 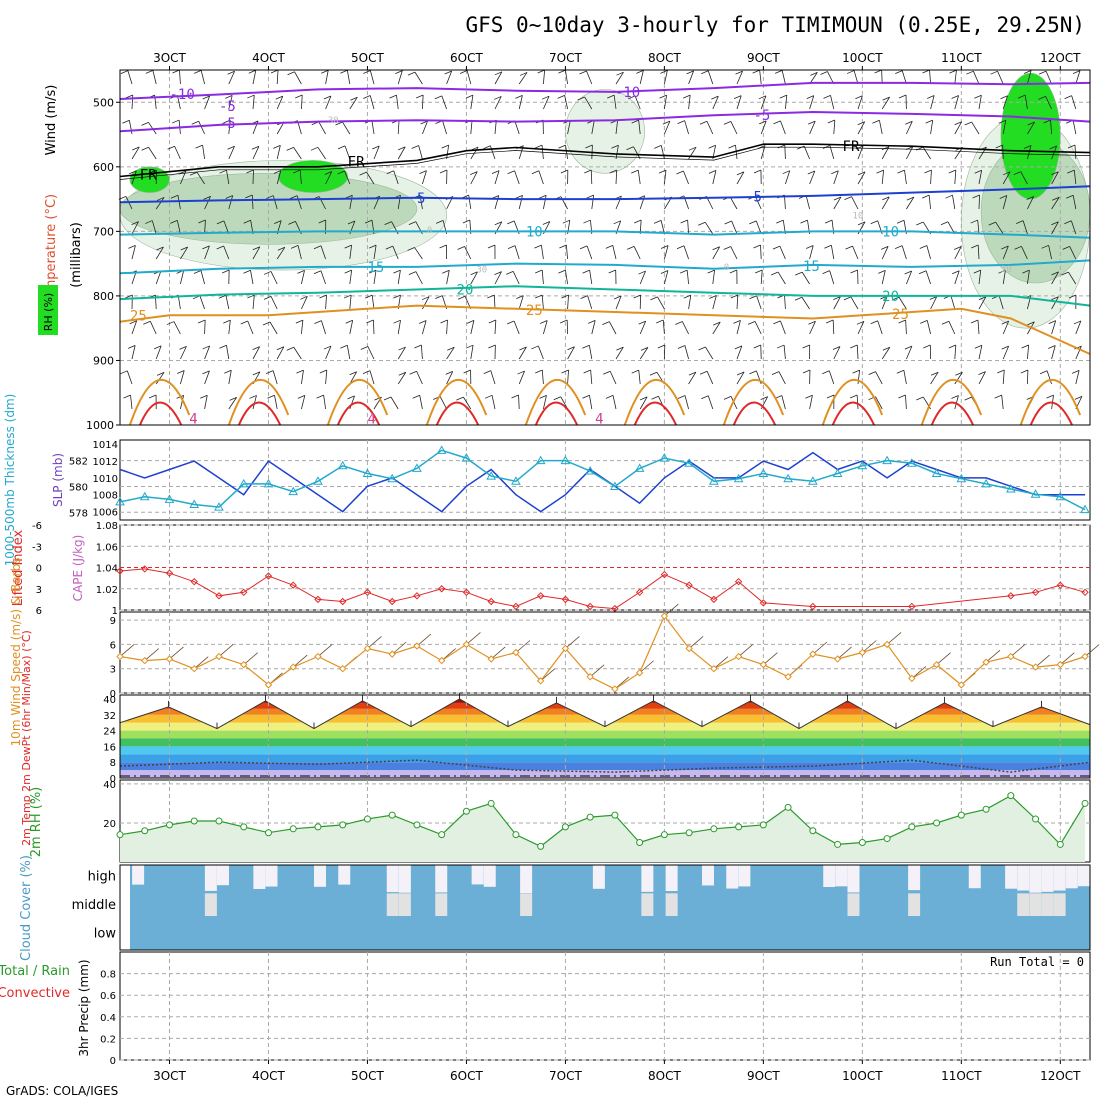 I want to click on lifted-point, so click(x=169, y=573).